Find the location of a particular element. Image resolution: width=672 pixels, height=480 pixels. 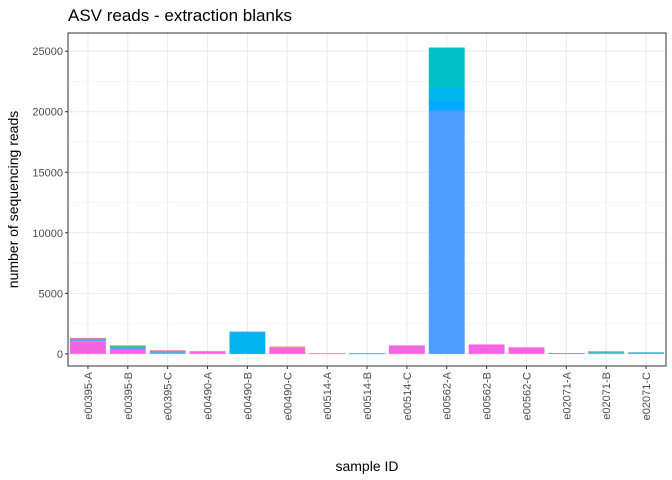

x-tick-label: e02071-A is located at coordinates (567, 395).